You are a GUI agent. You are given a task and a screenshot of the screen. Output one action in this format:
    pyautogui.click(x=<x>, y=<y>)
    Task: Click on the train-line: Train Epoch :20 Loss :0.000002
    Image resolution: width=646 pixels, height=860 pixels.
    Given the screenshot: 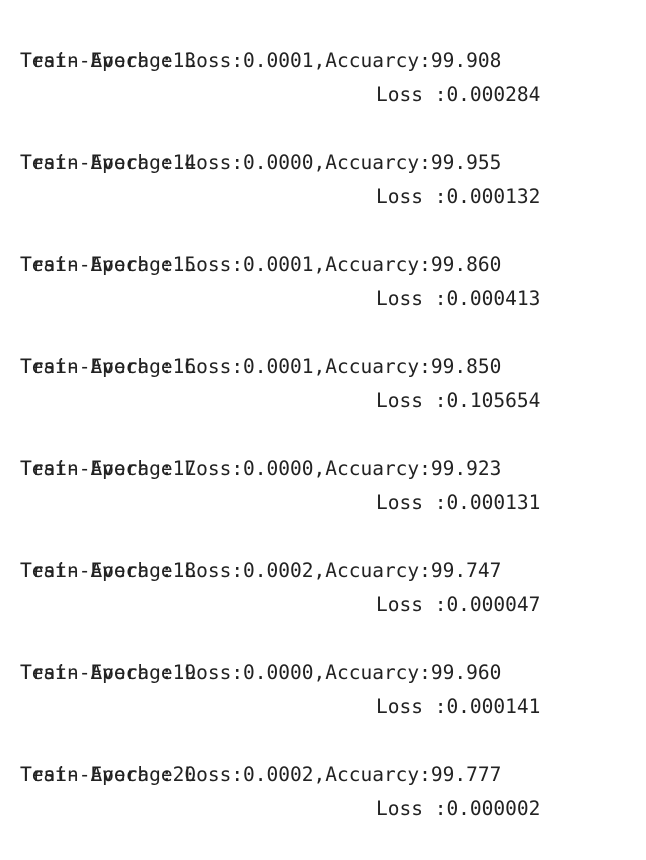 What is the action you would take?
    pyautogui.click(x=333, y=772)
    